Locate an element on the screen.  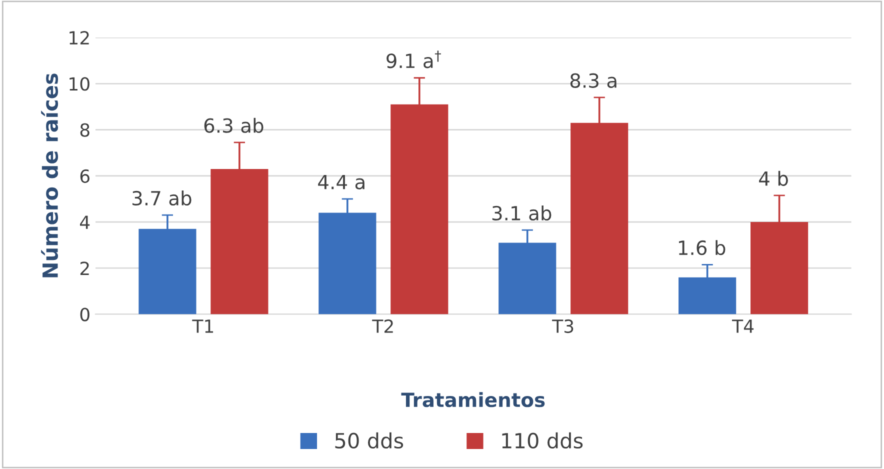
y-tick-label: 6 is located at coordinates (85, 176).